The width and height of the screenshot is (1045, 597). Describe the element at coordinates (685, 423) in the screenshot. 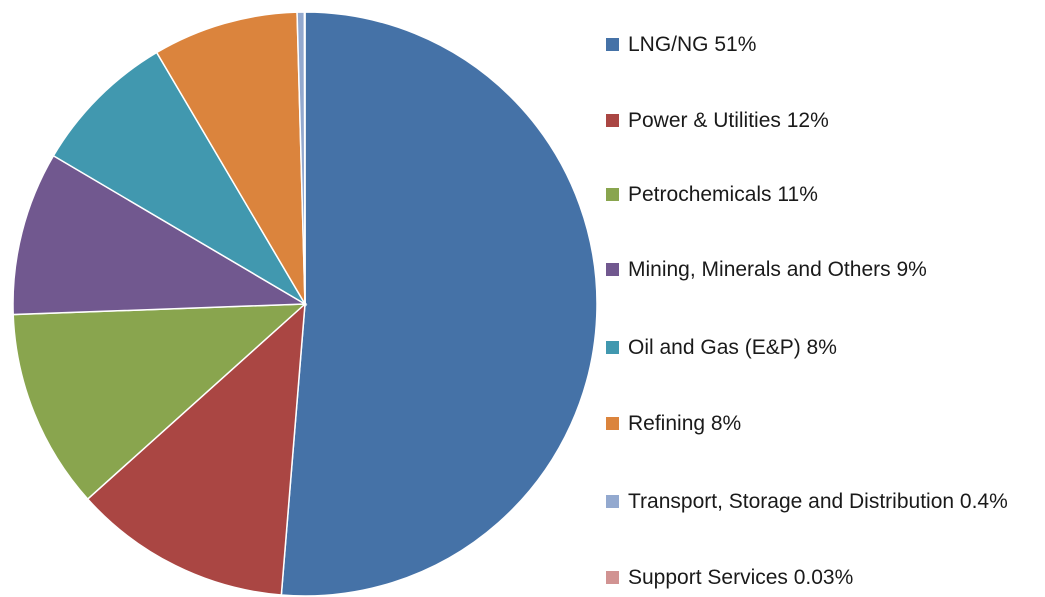

I see `legend-label: Refining 8%` at that location.